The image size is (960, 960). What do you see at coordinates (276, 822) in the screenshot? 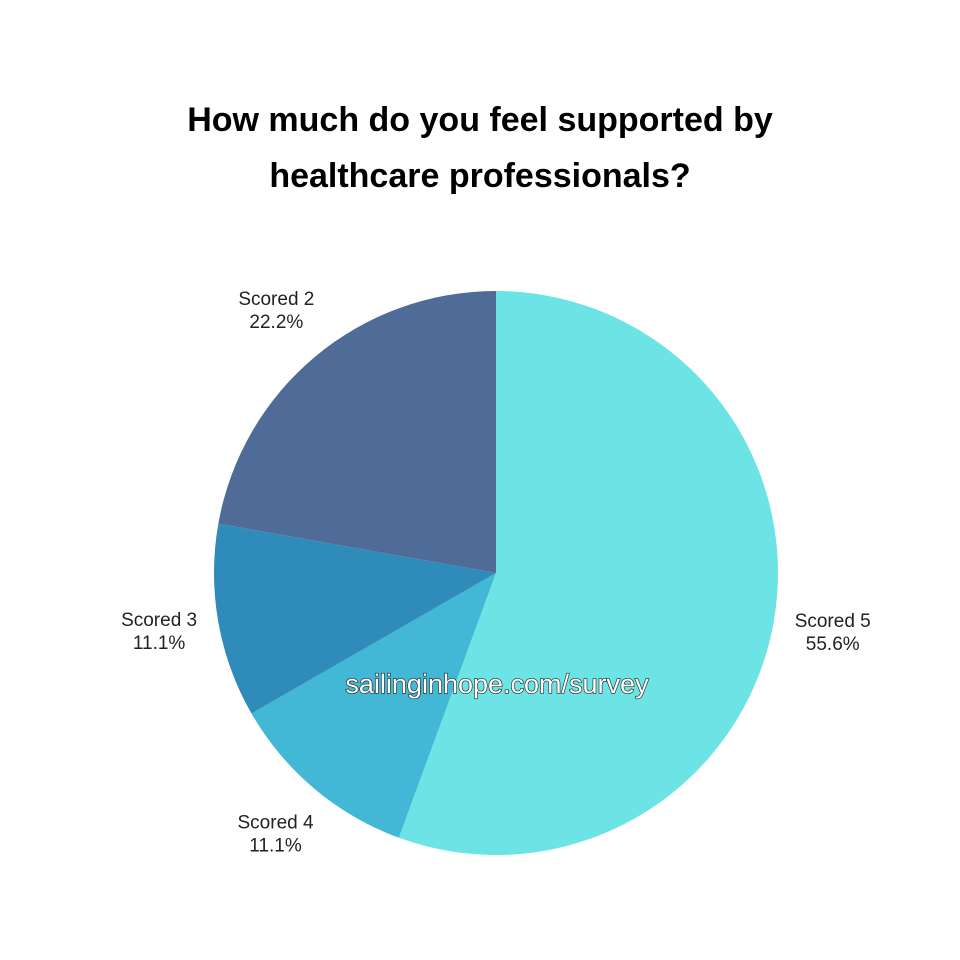
I see `slice-label: Scored 4` at bounding box center [276, 822].